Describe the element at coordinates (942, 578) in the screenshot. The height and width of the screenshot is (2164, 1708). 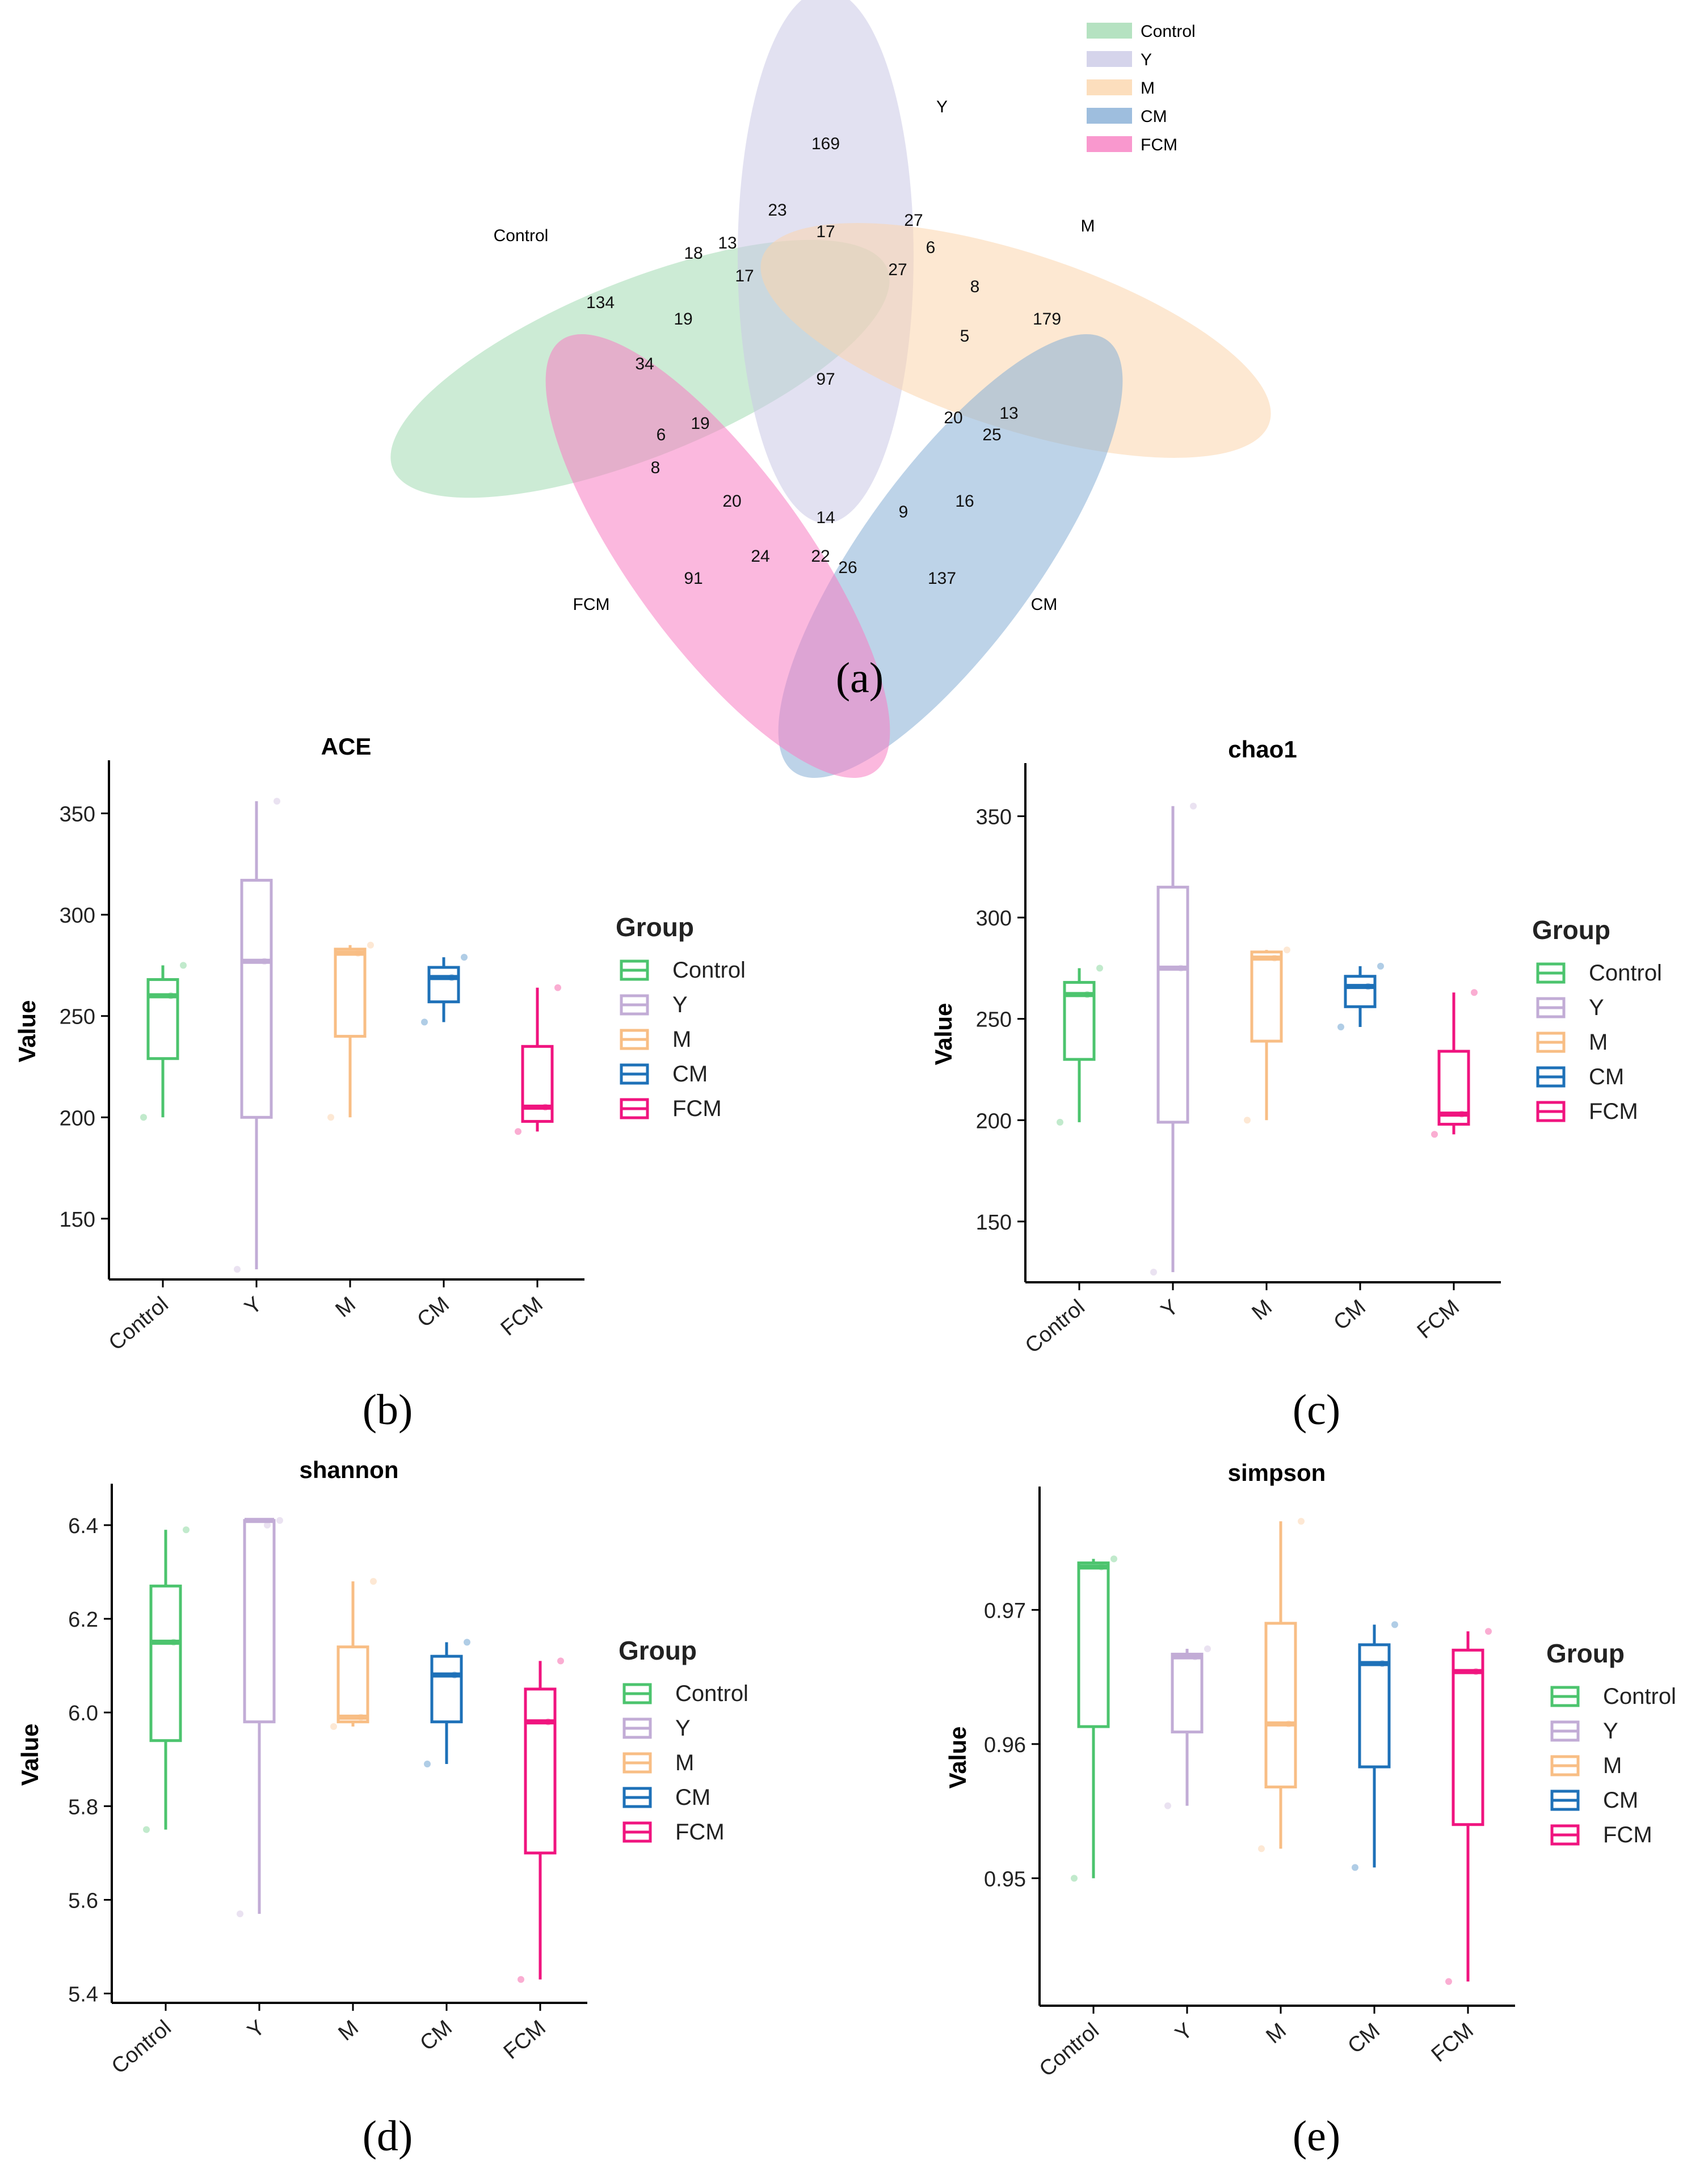
I see `venn-region-count: 137` at that location.